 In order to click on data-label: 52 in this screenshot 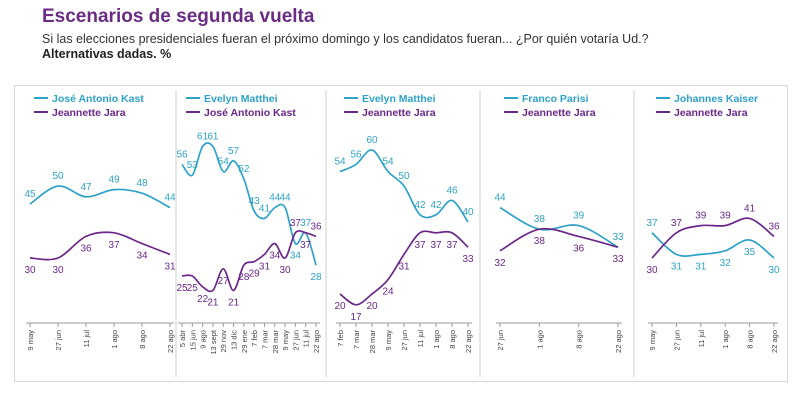, I will do `click(244, 169)`.